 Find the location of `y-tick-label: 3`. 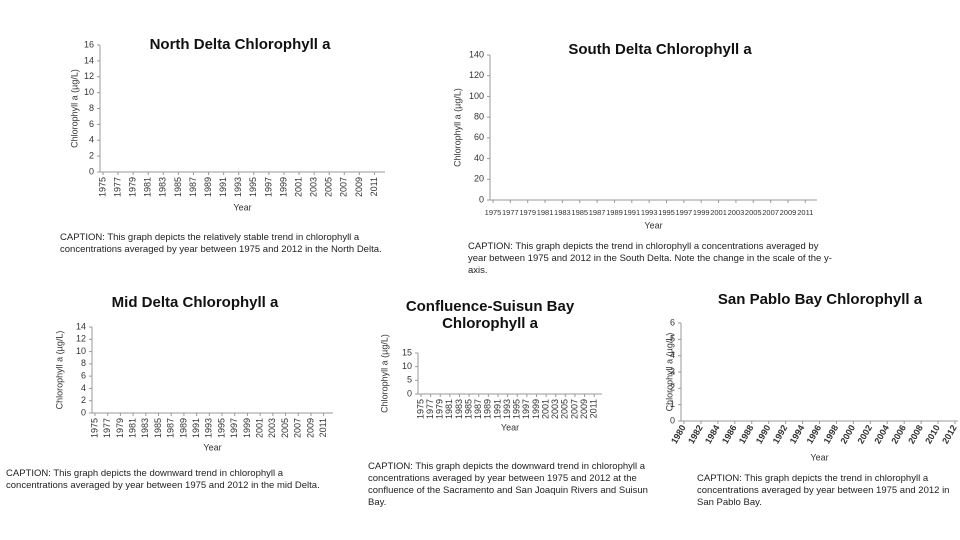

y-tick-label: 3 is located at coordinates (672, 371).